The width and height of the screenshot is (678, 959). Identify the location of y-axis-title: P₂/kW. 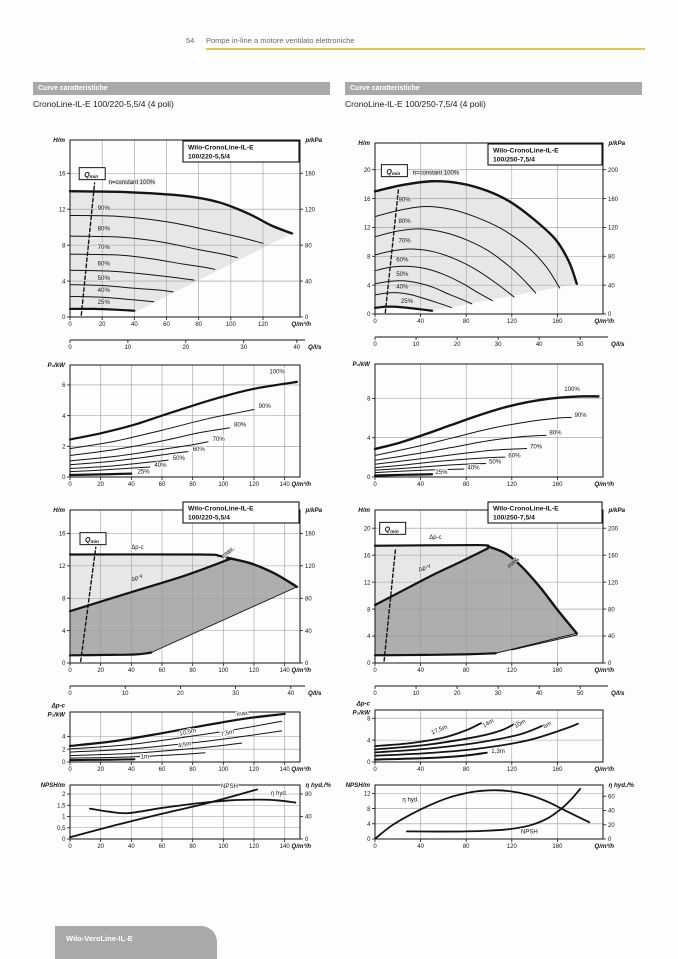
(362, 364).